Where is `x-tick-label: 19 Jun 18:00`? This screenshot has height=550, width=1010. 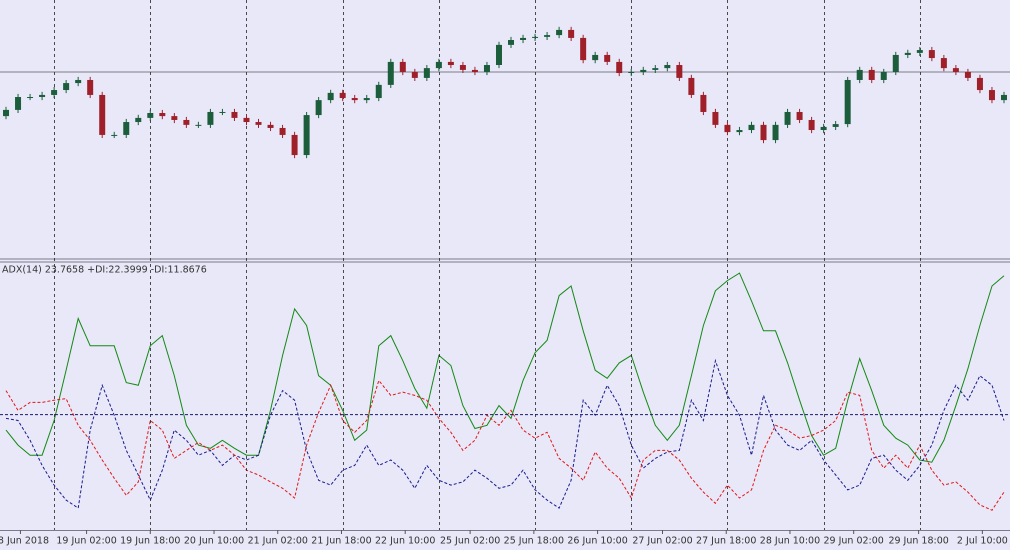 x-tick-label: 19 Jun 18:00 is located at coordinates (150, 541).